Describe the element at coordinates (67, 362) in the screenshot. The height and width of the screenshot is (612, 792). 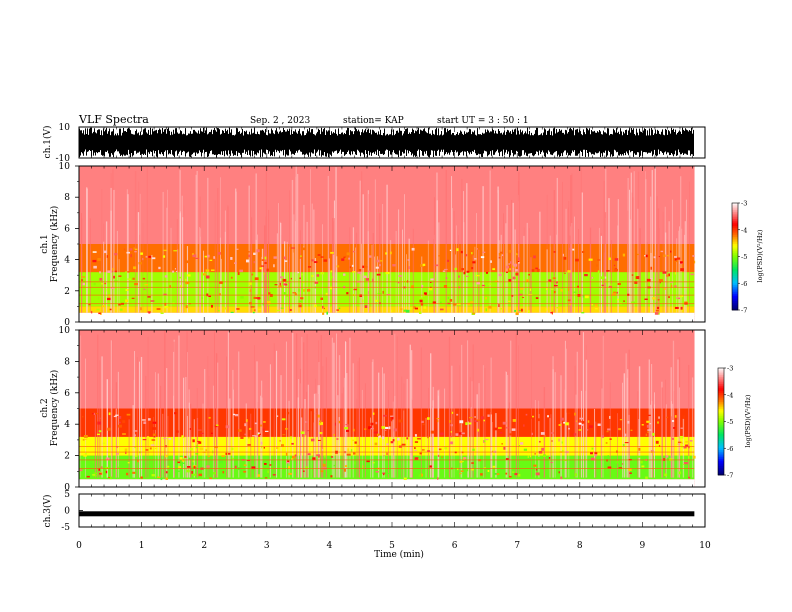
I see `ch2-spectrogram-ytick-label: 8` at that location.